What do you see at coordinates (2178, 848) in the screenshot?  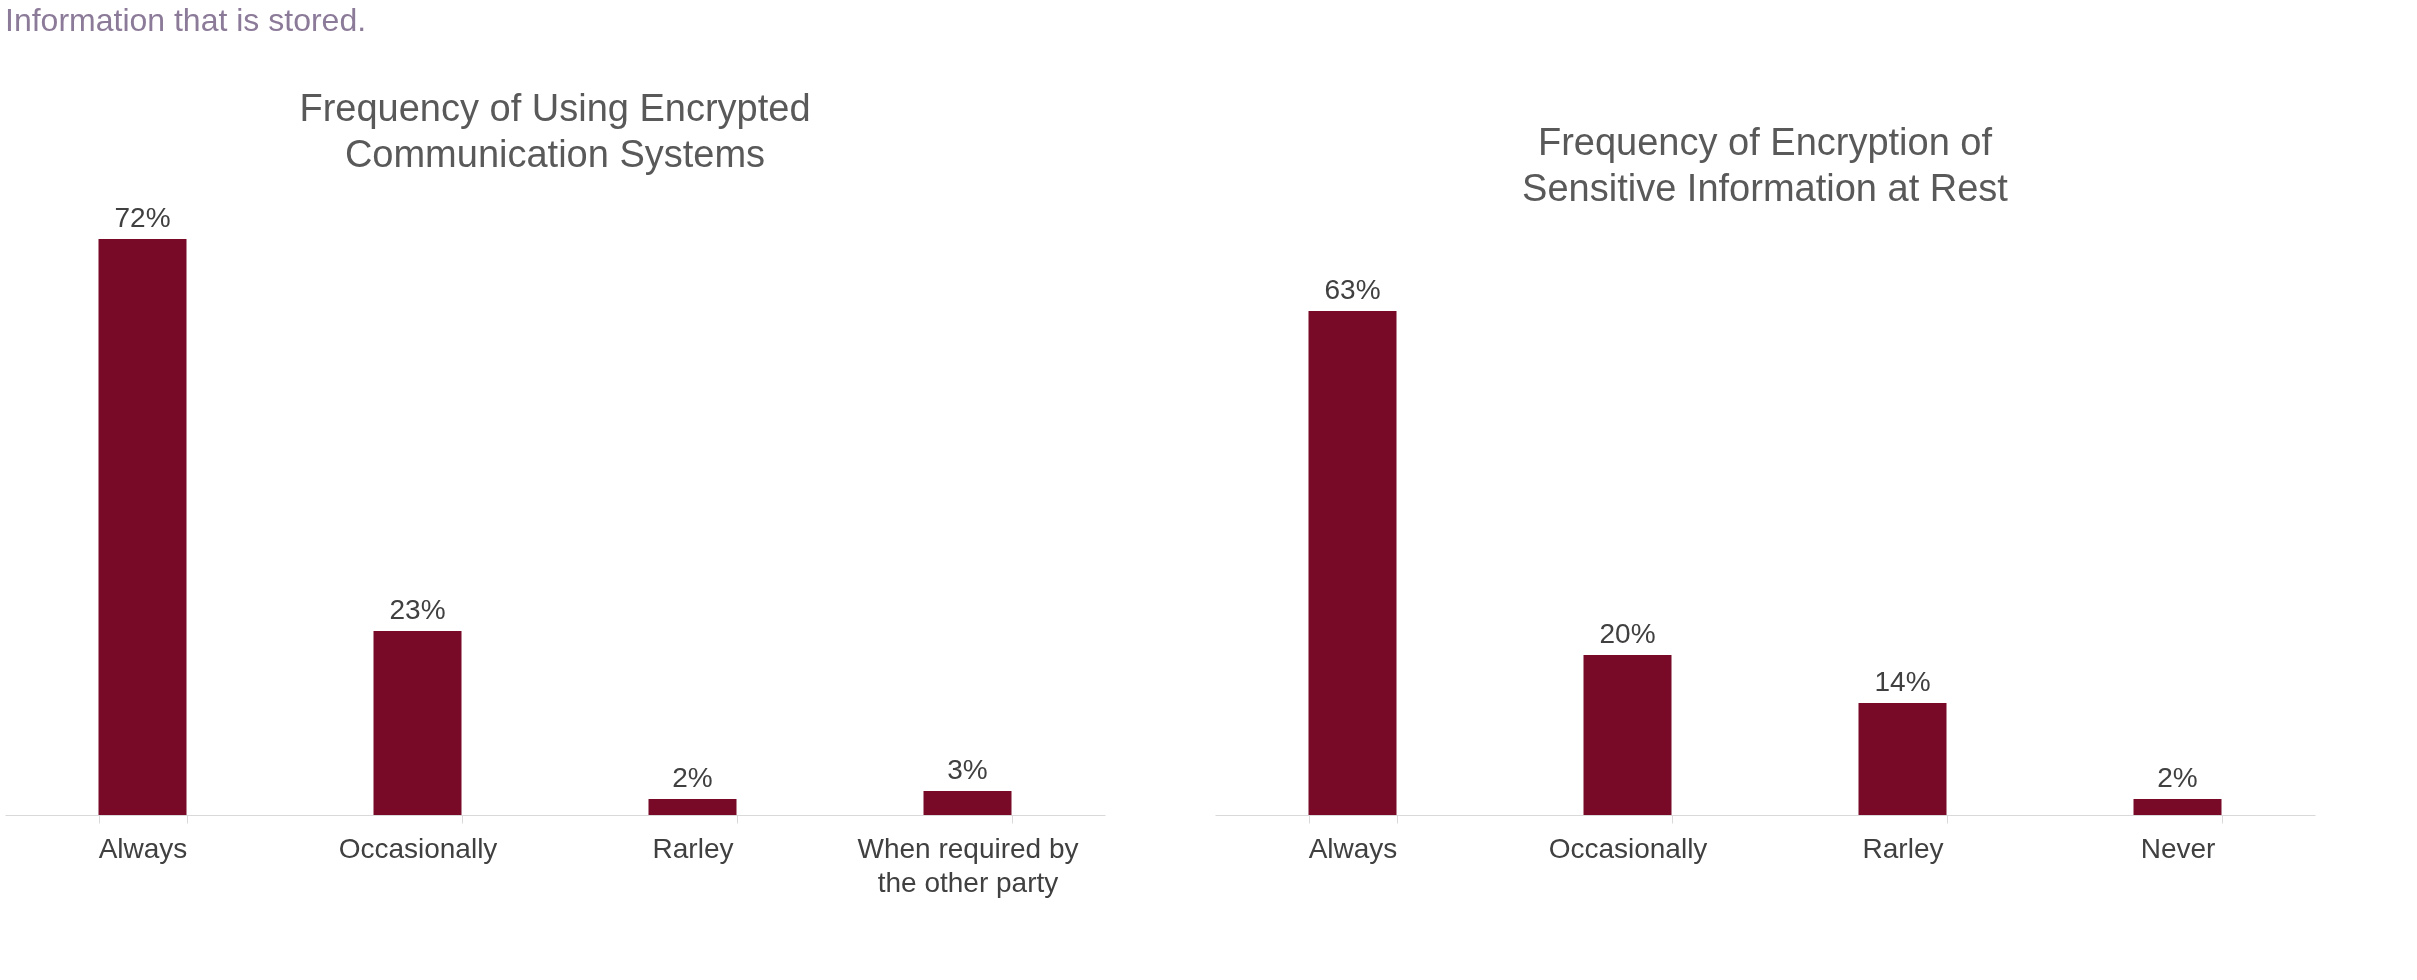 I see `x-tick-label: Never` at bounding box center [2178, 848].